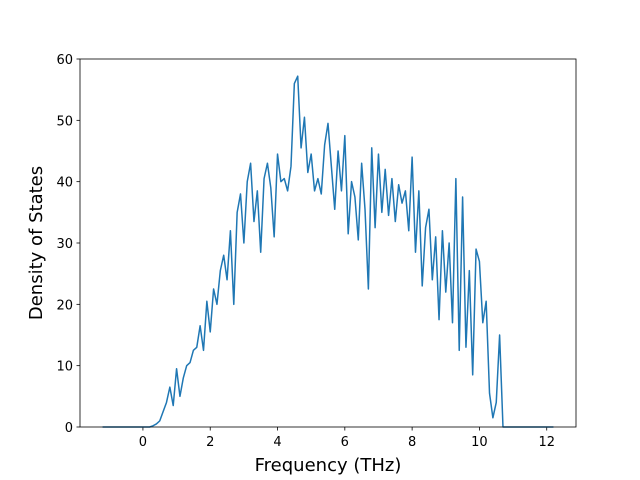 This screenshot has width=640, height=480. Describe the element at coordinates (546, 442) in the screenshot. I see `x-tick-label: 12` at that location.